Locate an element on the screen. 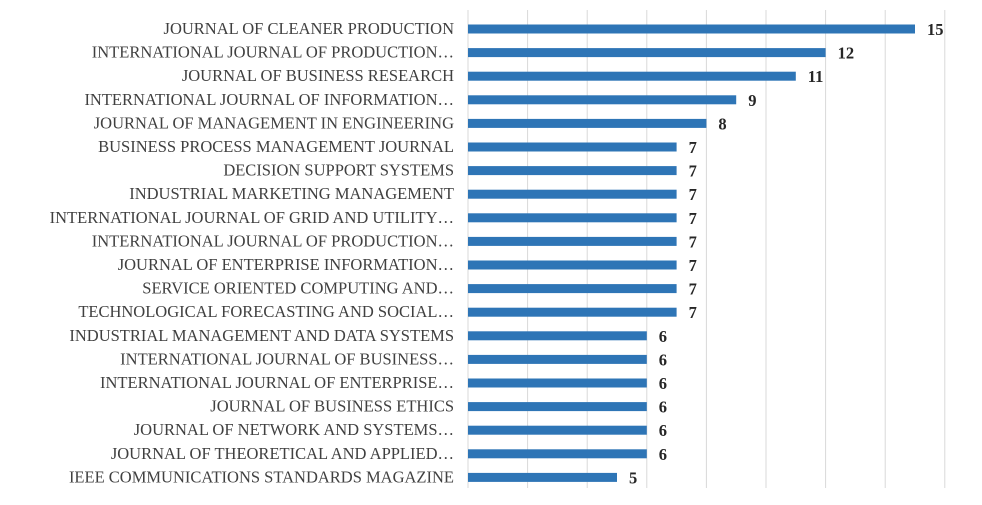 The height and width of the screenshot is (505, 982). value-label: 9 is located at coordinates (752, 100).